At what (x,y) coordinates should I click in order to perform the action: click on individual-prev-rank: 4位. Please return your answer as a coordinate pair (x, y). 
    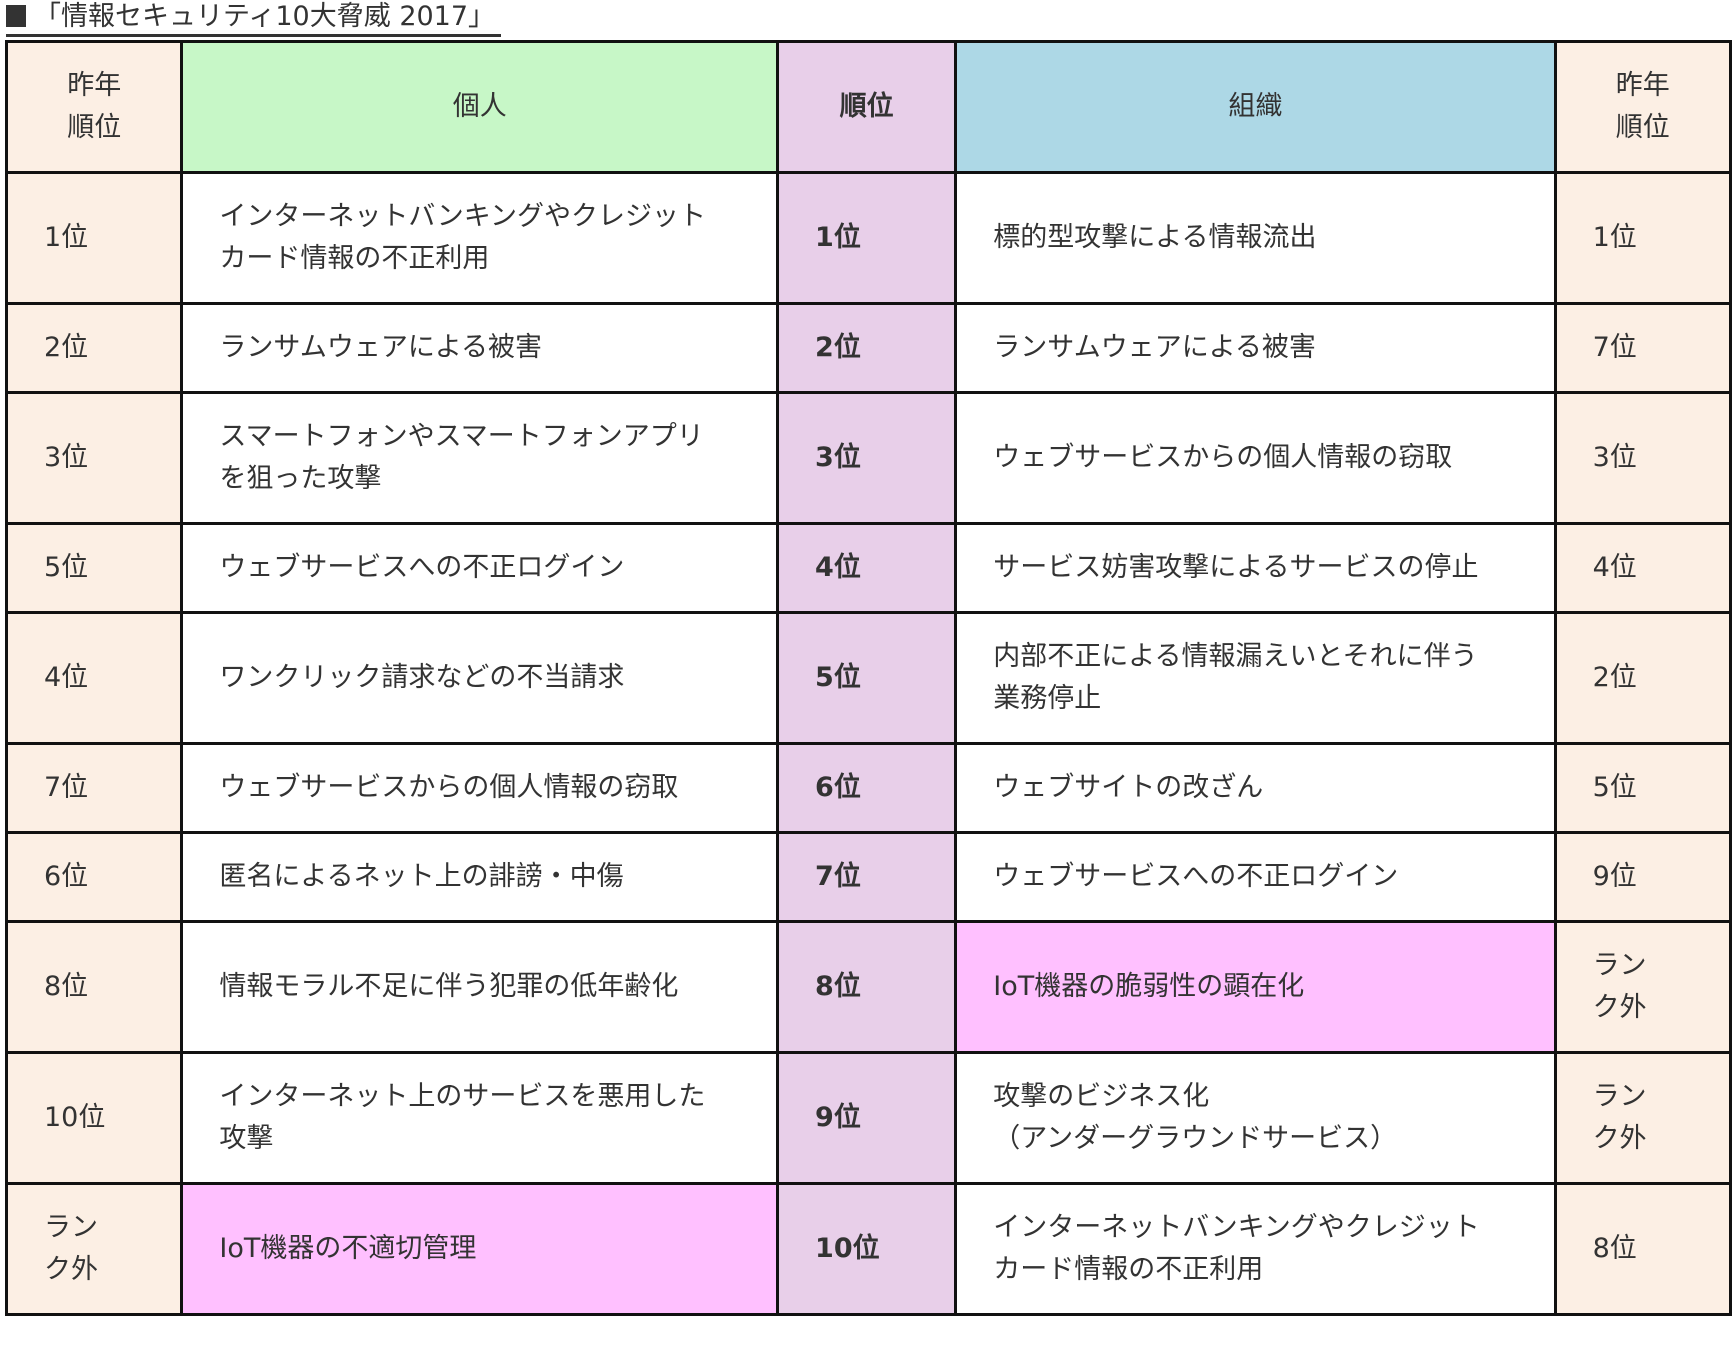
    Looking at the image, I should click on (94, 678).